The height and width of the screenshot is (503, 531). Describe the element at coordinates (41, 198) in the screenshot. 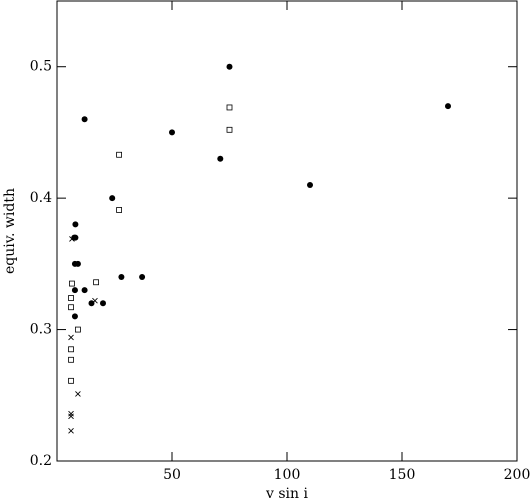

I see `y-tick-label: 0.4` at that location.